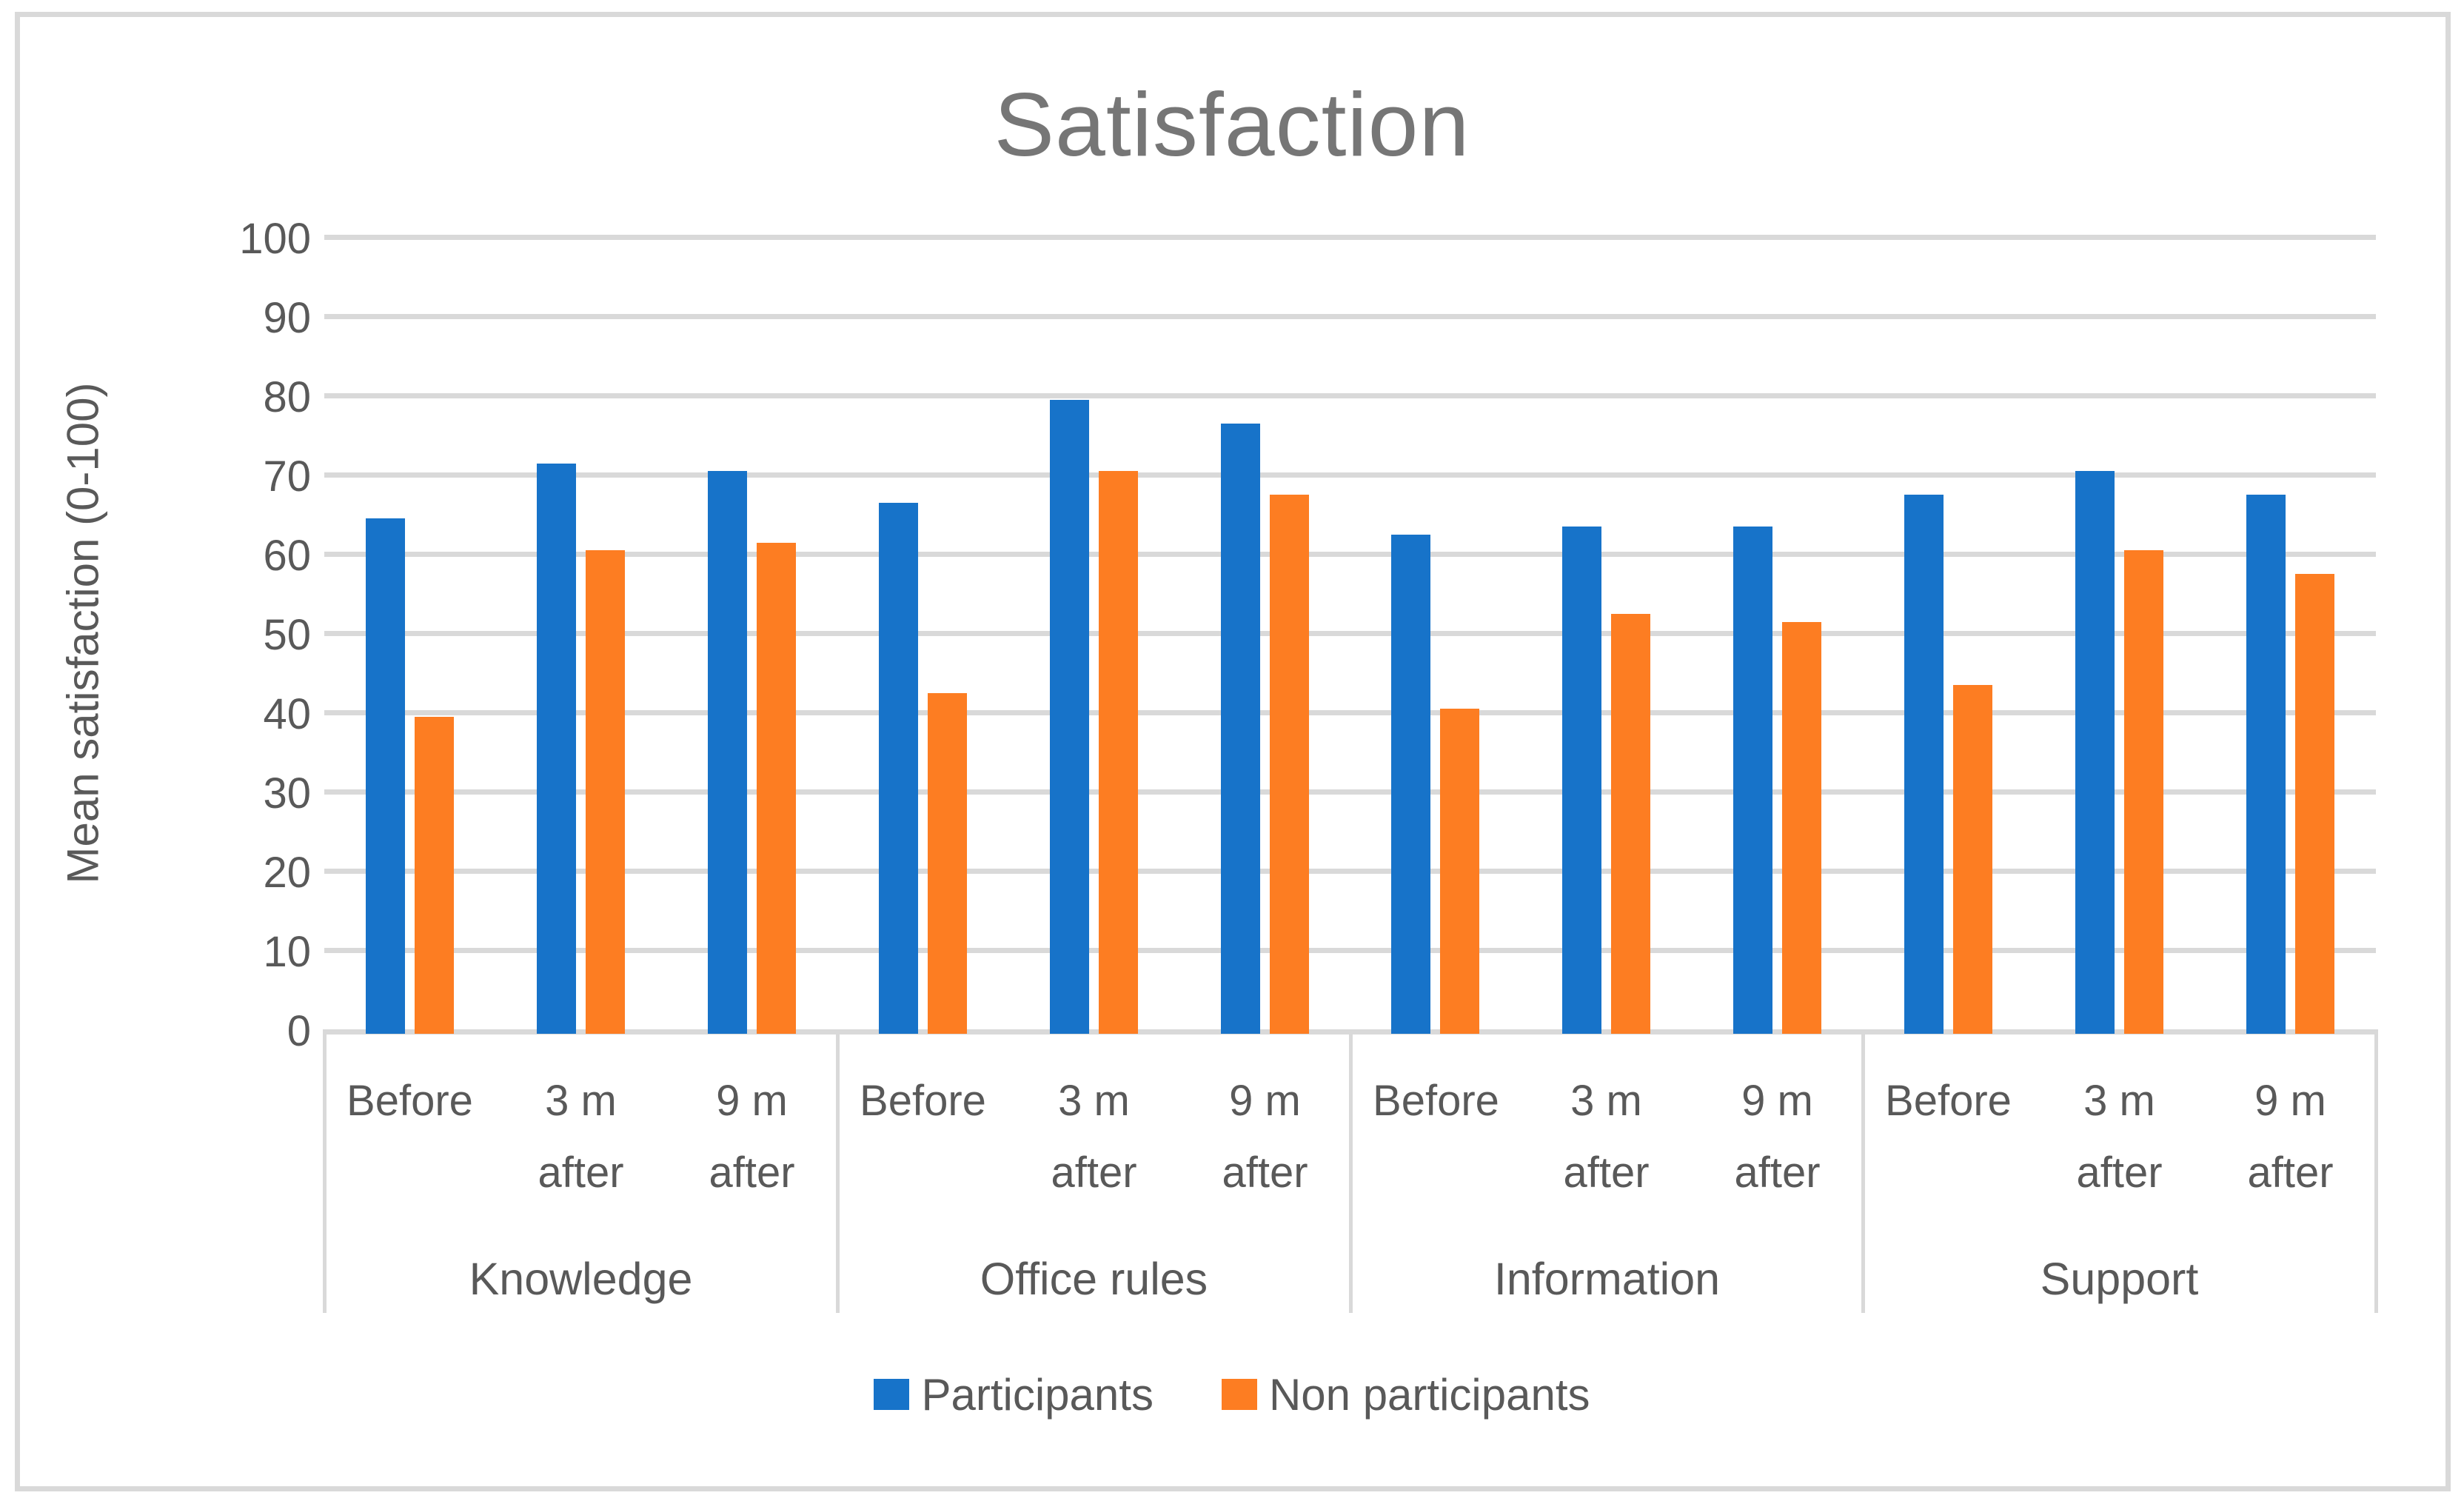  I want to click on x-tick-knowledge-3-m-after: 3 m after, so click(581, 1137).